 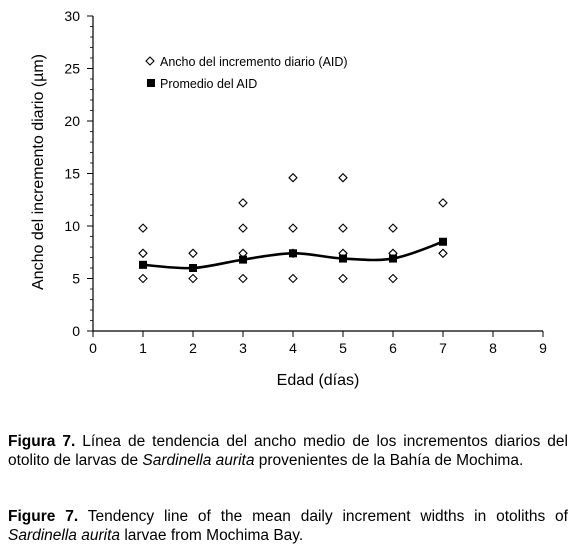 I want to click on legend-marker-aid, so click(x=150, y=61).